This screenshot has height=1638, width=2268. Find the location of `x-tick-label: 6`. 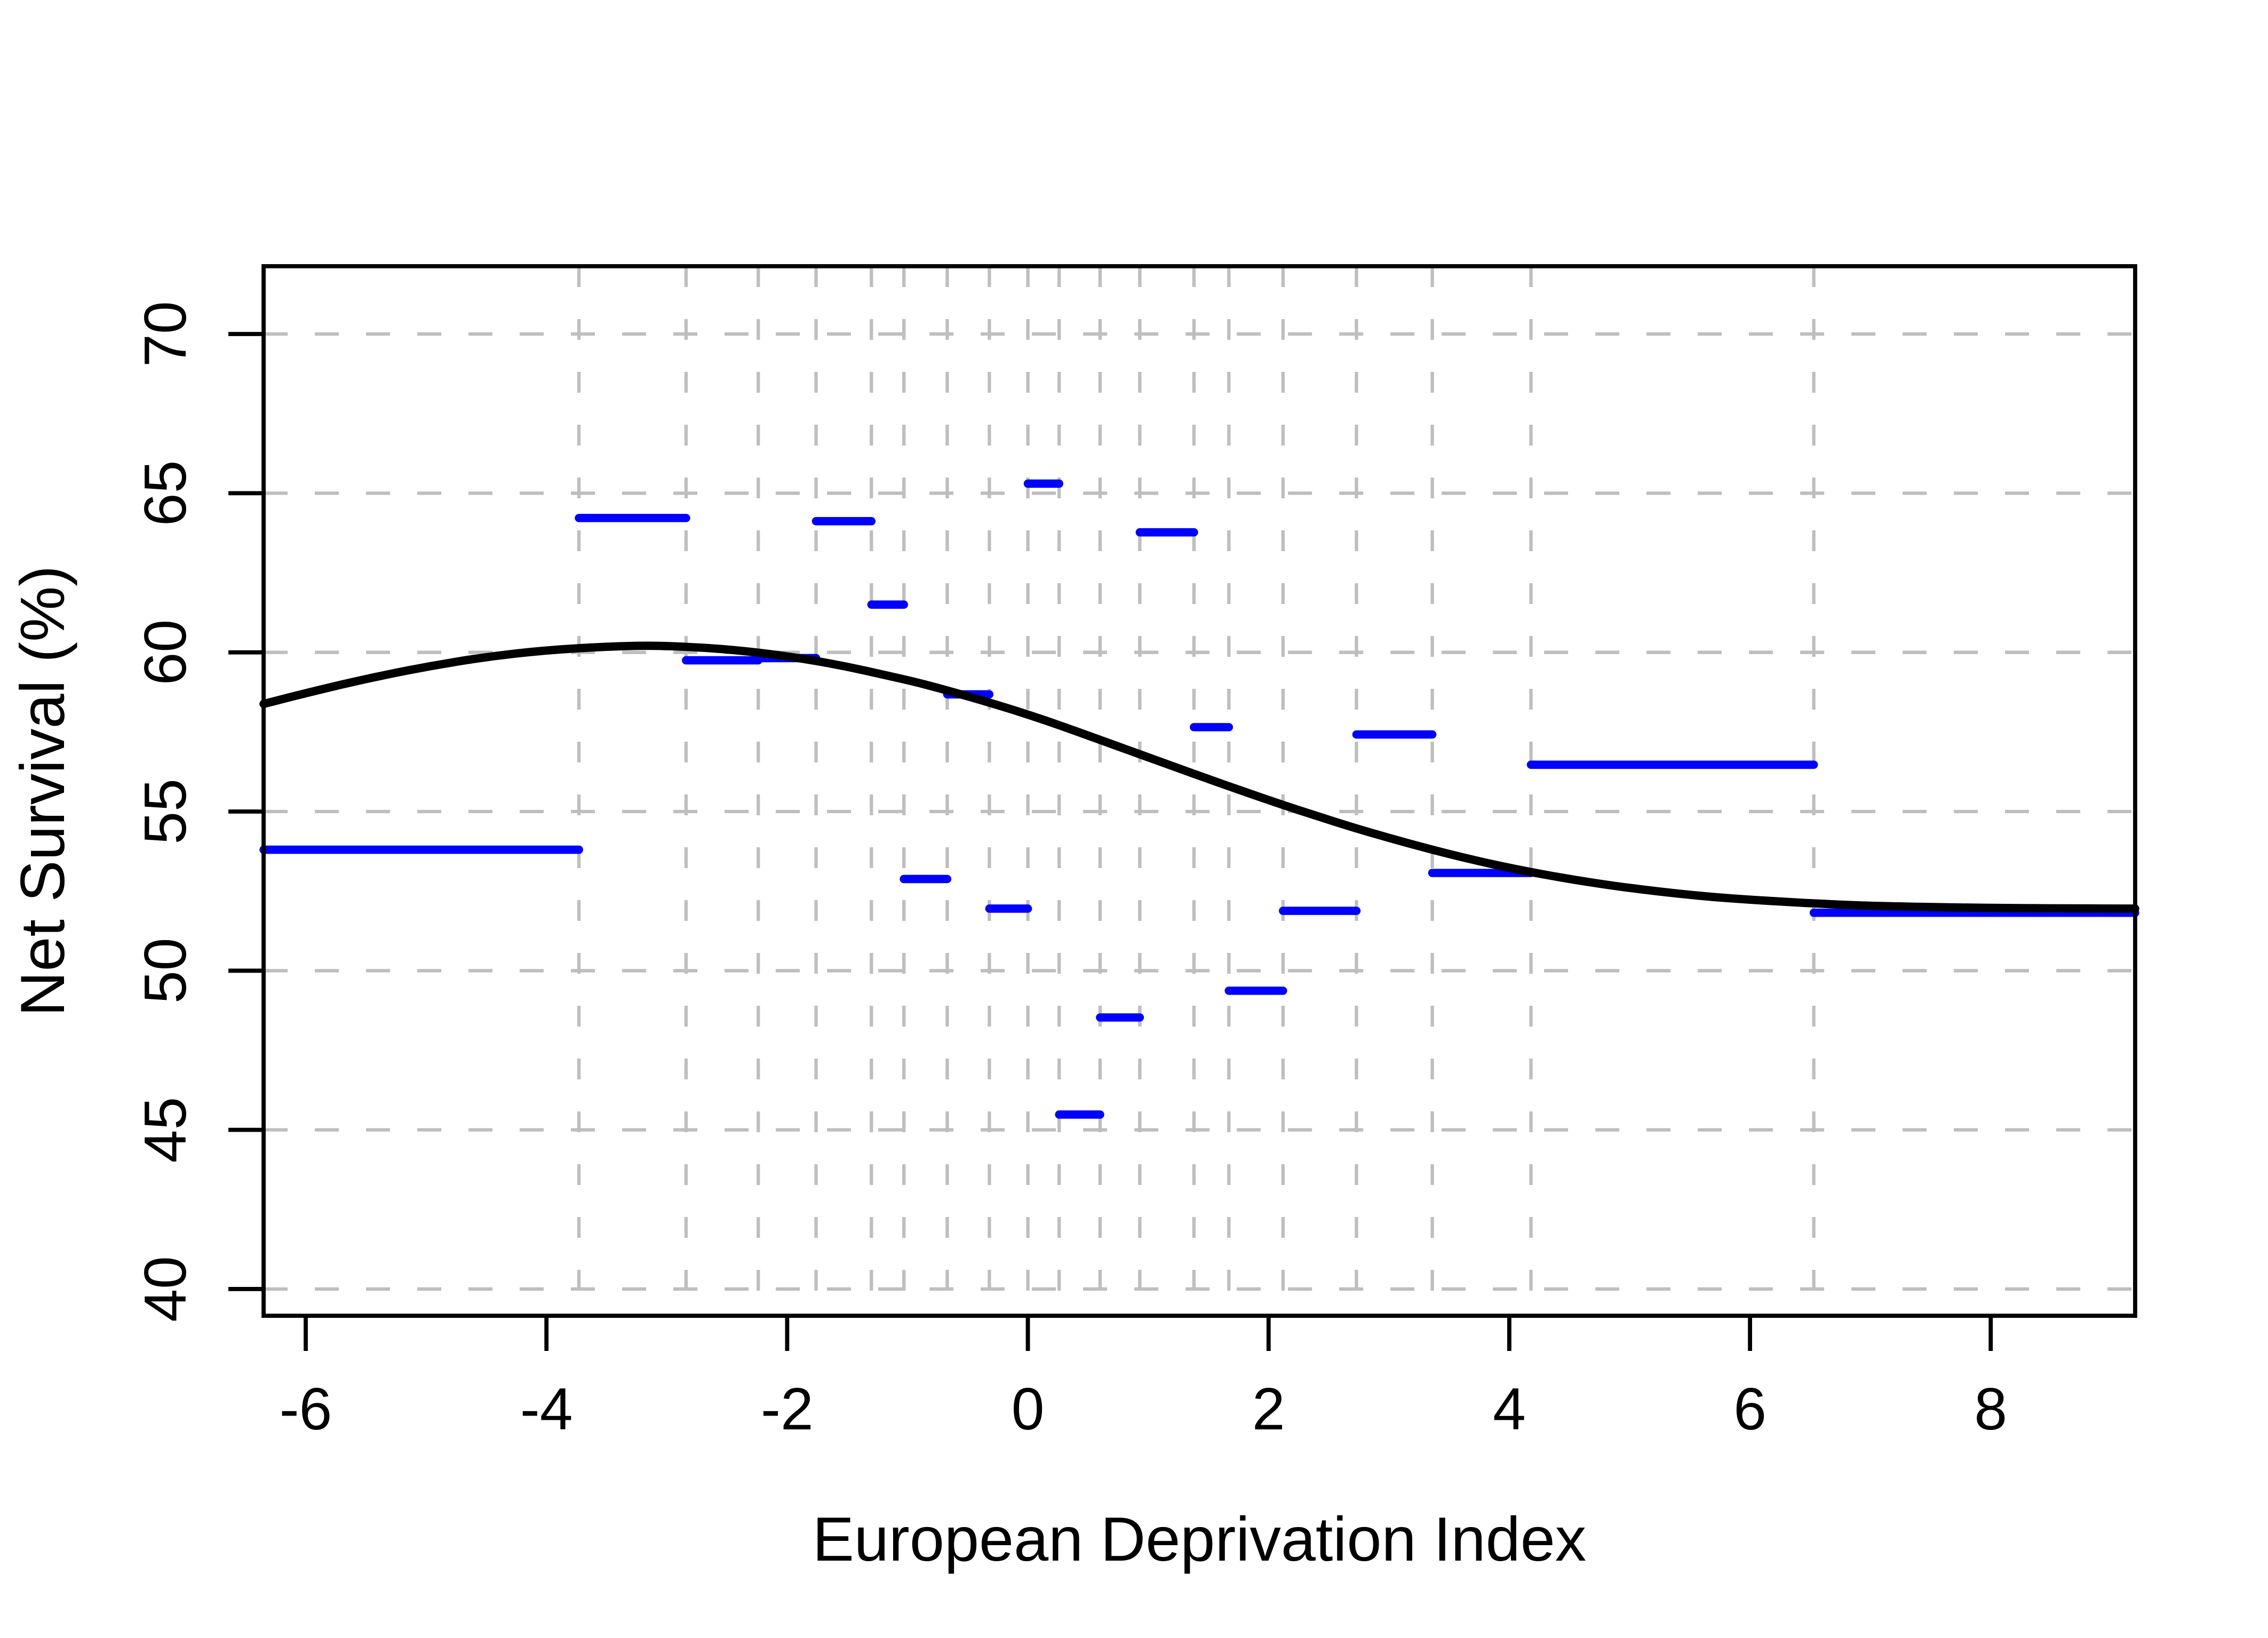

x-tick-label: 6 is located at coordinates (1749, 1409).